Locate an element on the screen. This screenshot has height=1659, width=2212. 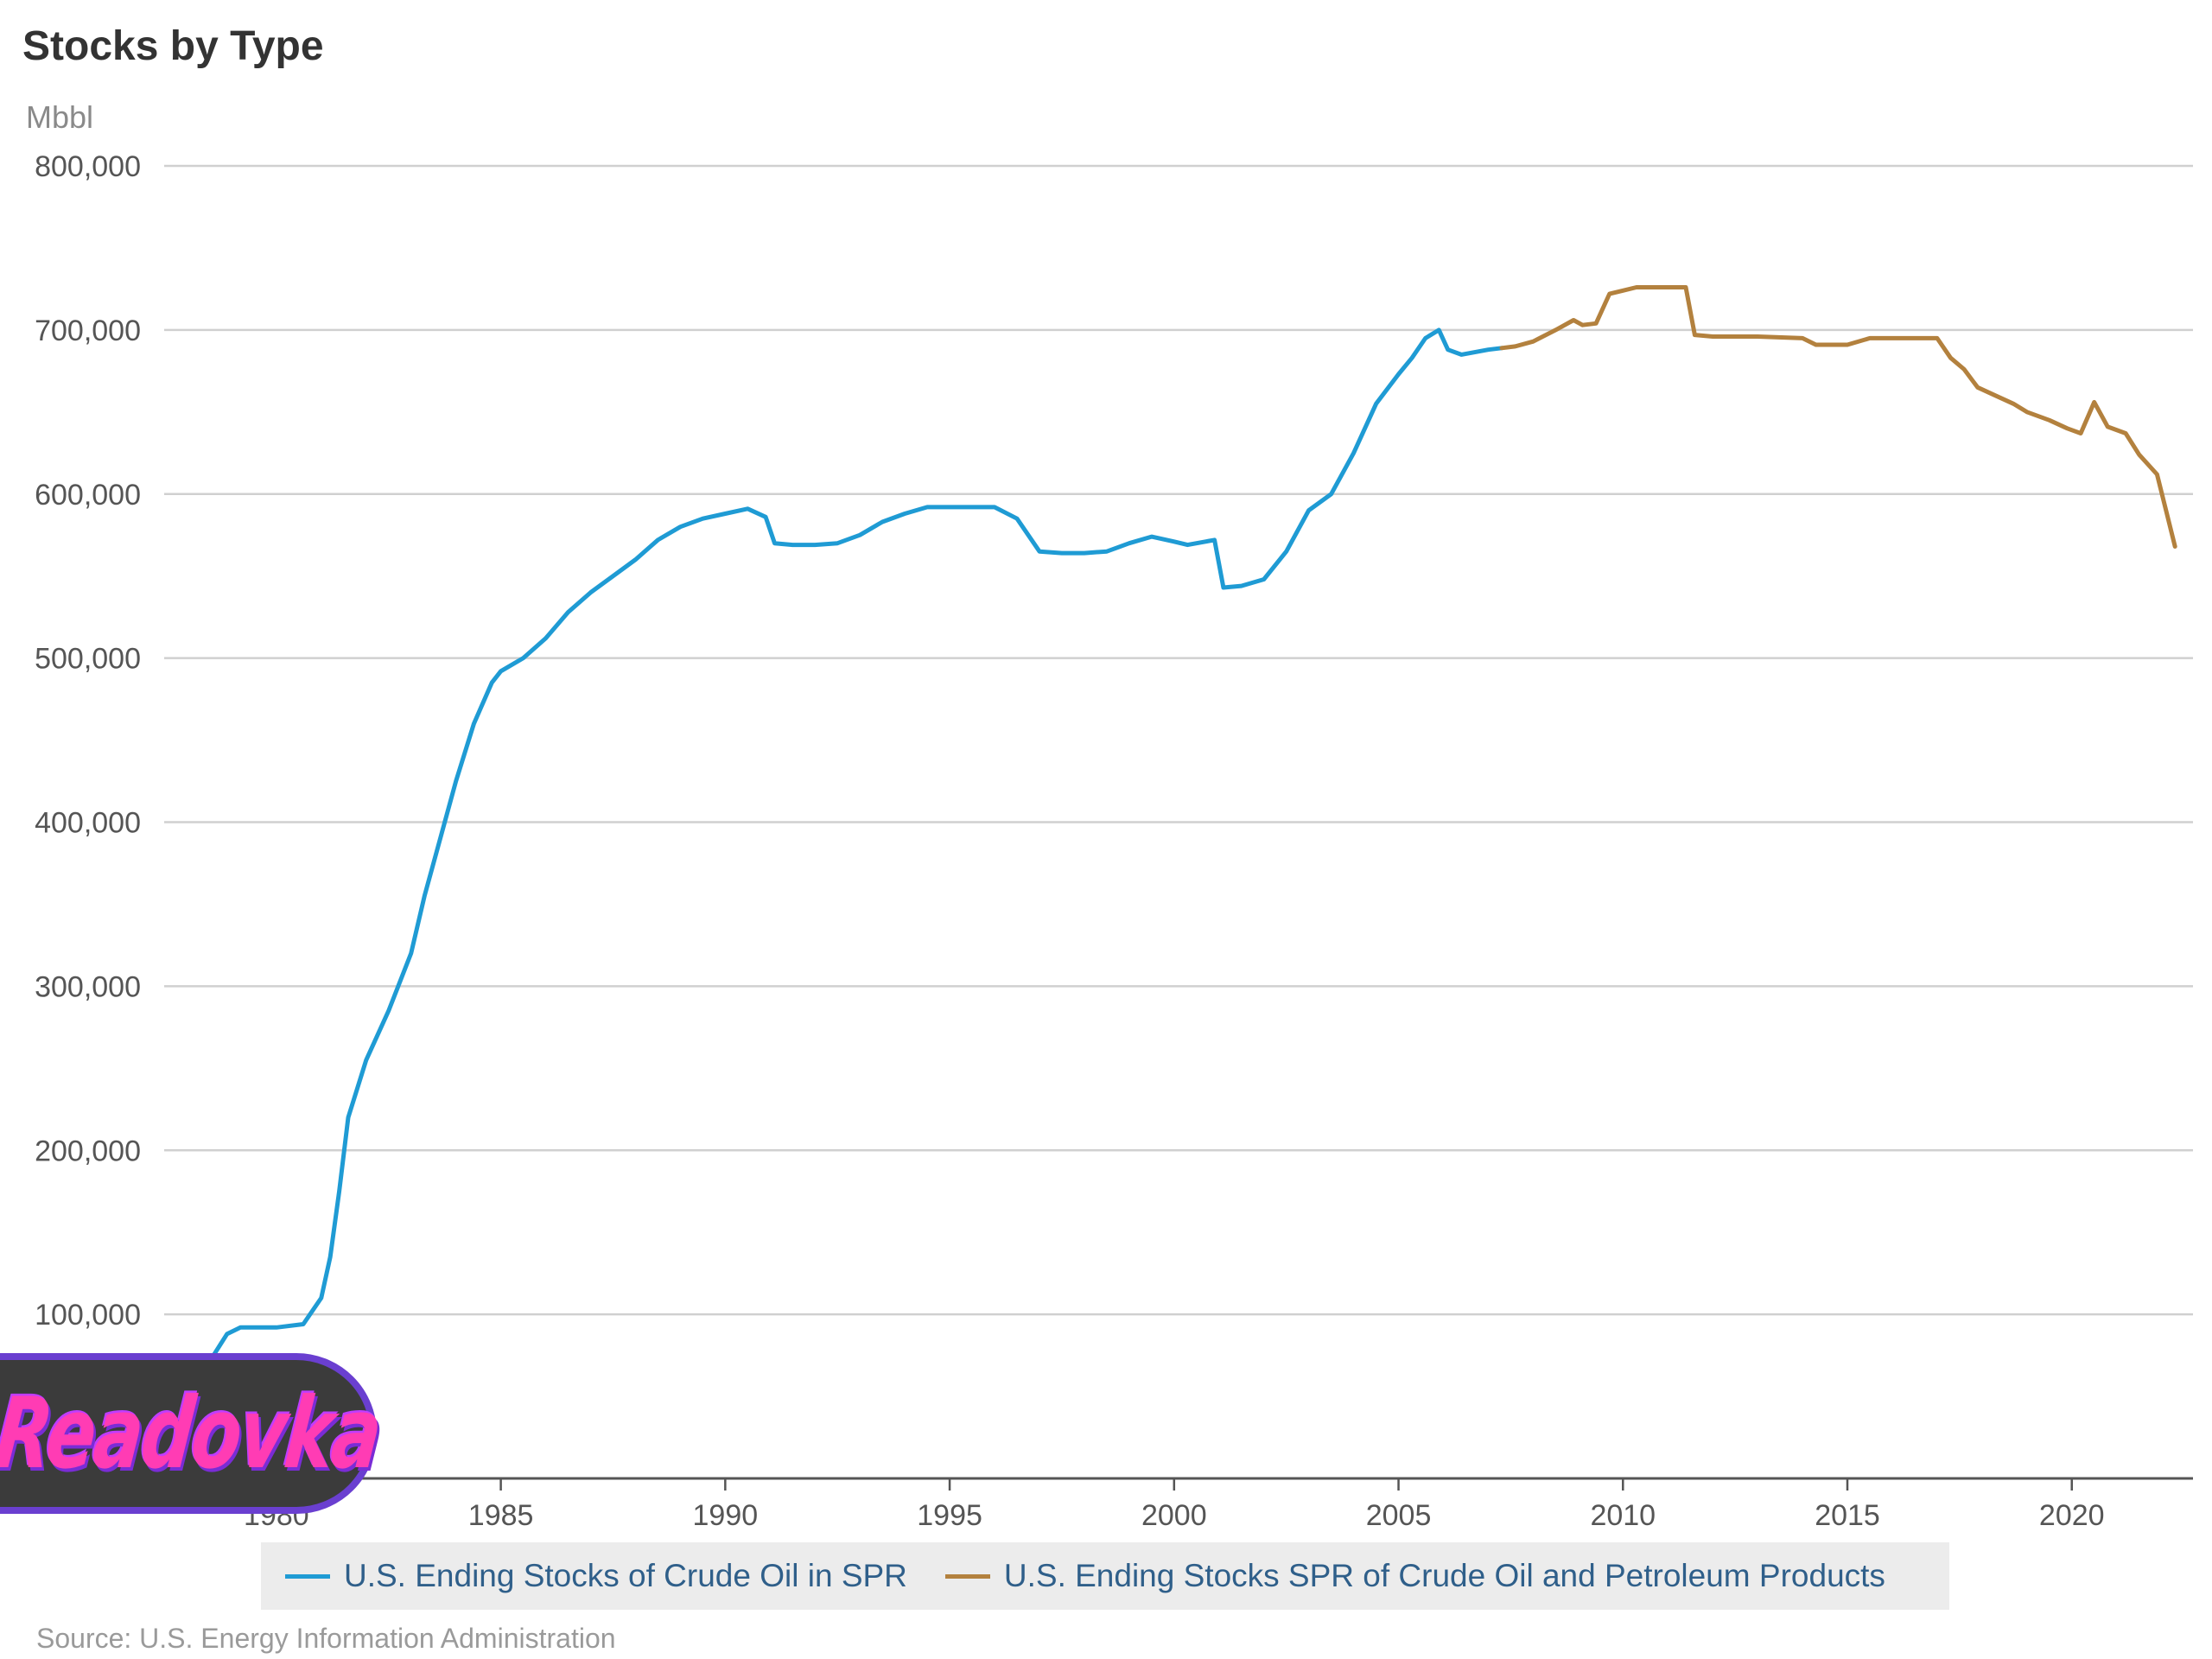
y-tick-label: 300,000 is located at coordinates (88, 986).